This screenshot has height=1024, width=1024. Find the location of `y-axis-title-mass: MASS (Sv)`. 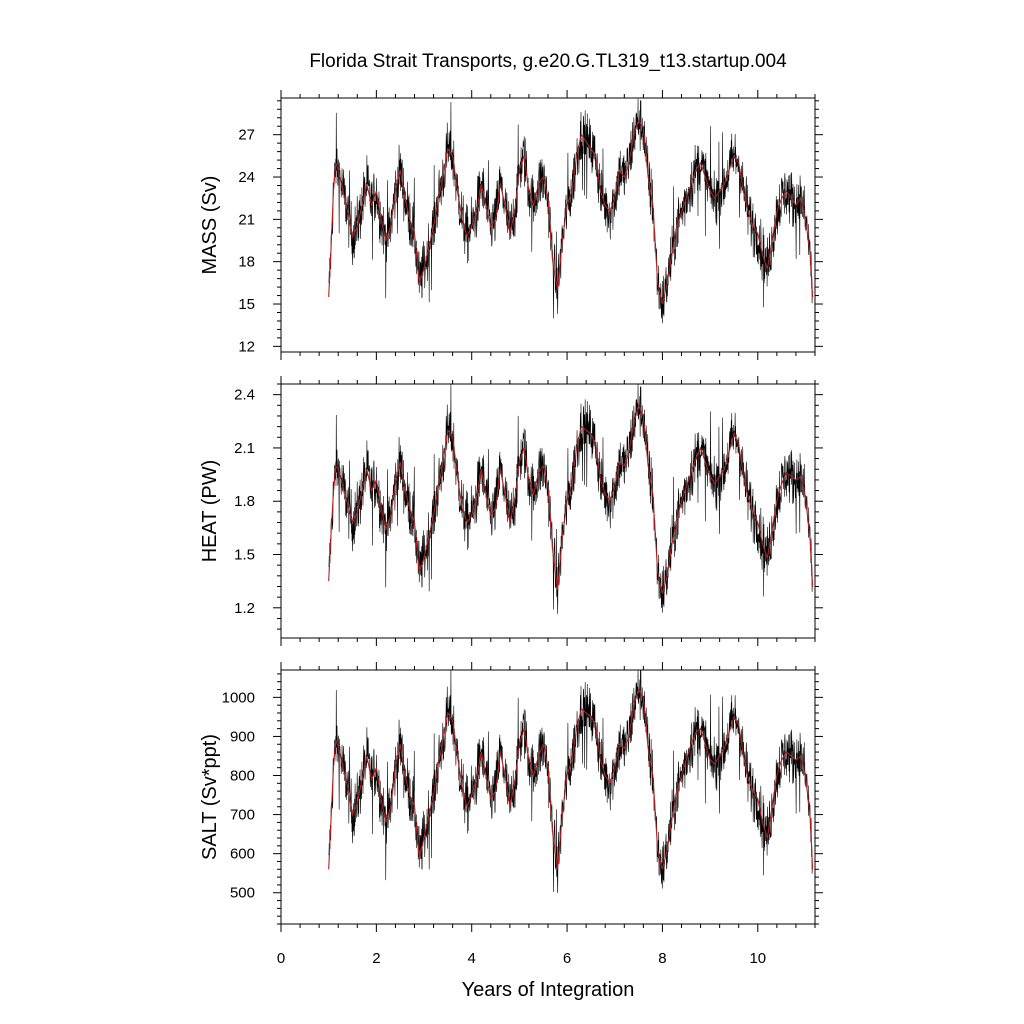

y-axis-title-mass: MASS (Sv) is located at coordinates (210, 225).